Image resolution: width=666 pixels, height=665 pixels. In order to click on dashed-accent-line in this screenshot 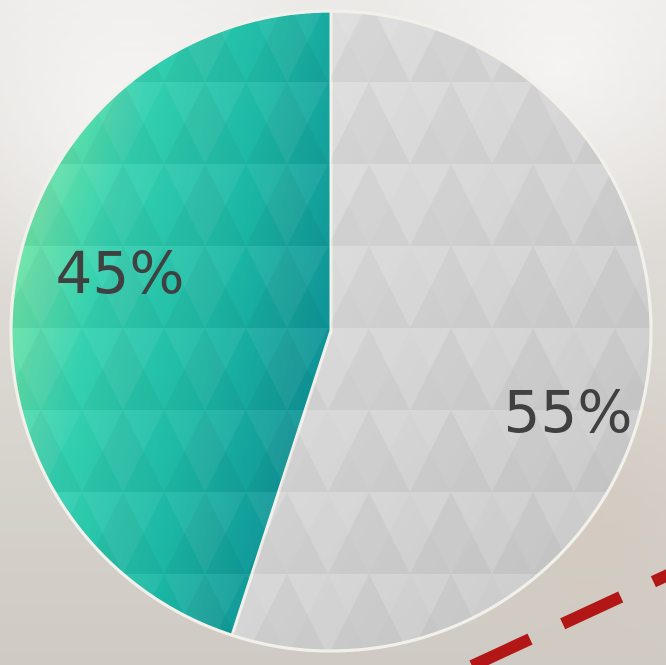, I will do `click(567, 617)`.